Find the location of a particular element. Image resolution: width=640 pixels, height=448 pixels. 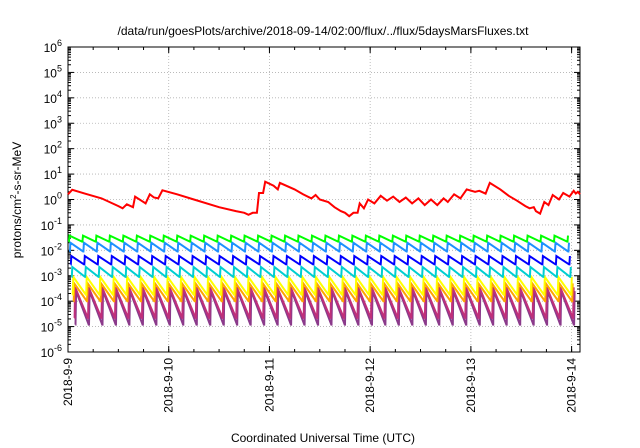

y-tick-label: 10⁻² is located at coordinates (51, 249).